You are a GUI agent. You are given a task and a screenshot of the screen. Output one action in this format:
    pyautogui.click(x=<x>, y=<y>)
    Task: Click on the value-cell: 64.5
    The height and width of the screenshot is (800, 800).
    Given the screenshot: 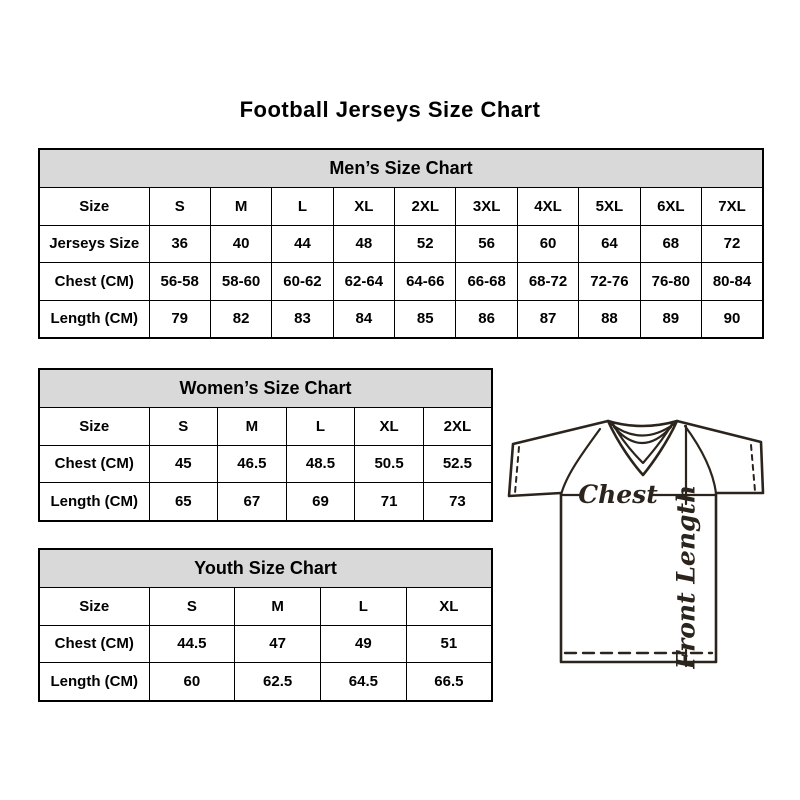 What is the action you would take?
    pyautogui.click(x=363, y=681)
    